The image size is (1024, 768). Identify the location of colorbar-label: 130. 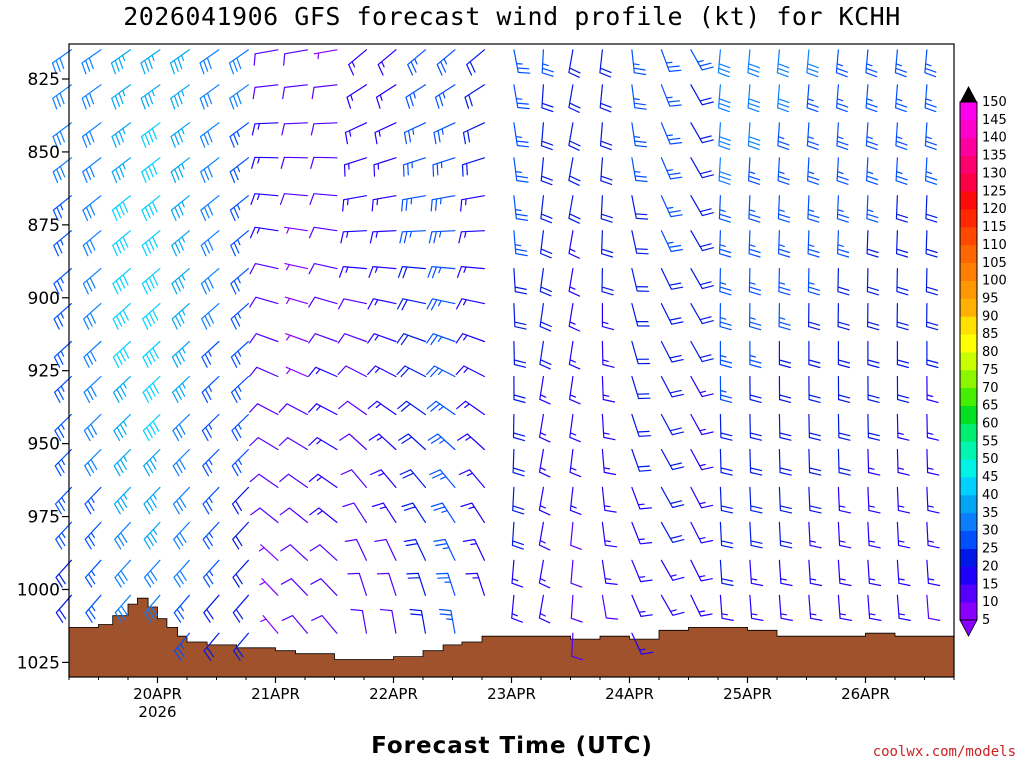
(994, 173).